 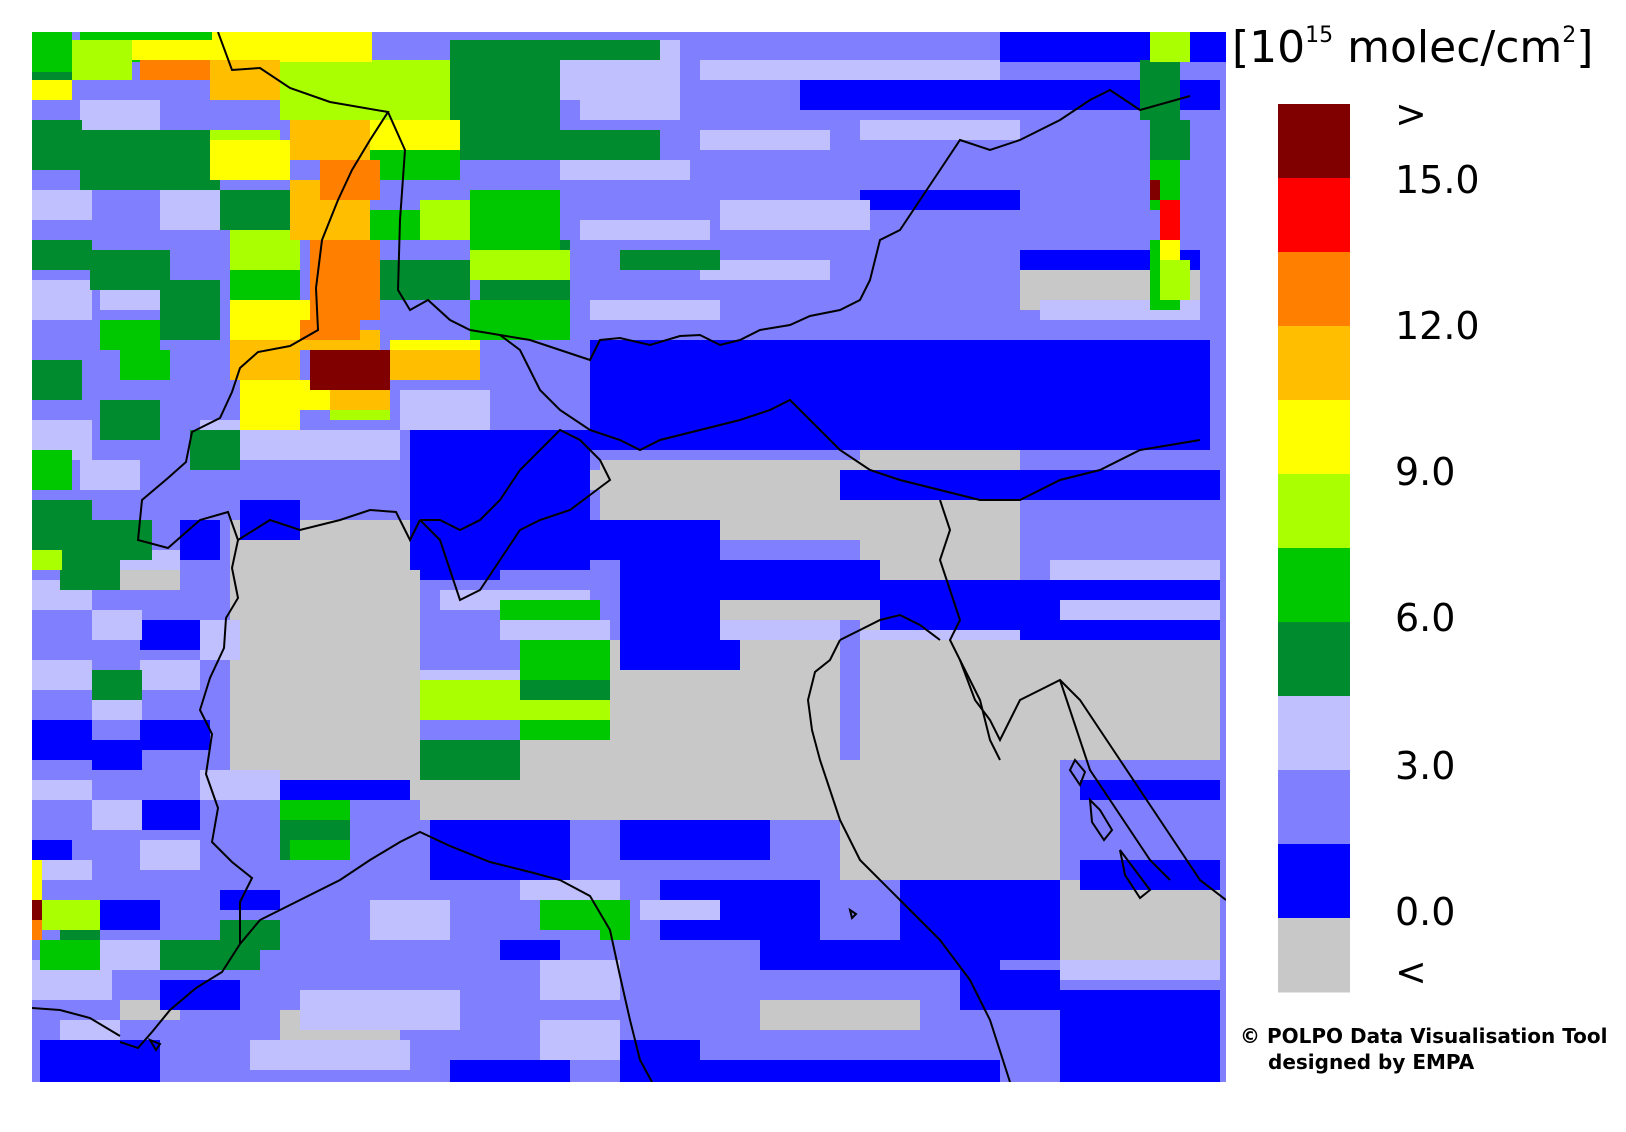 I want to click on coast-istria, so click(x=1092, y=780).